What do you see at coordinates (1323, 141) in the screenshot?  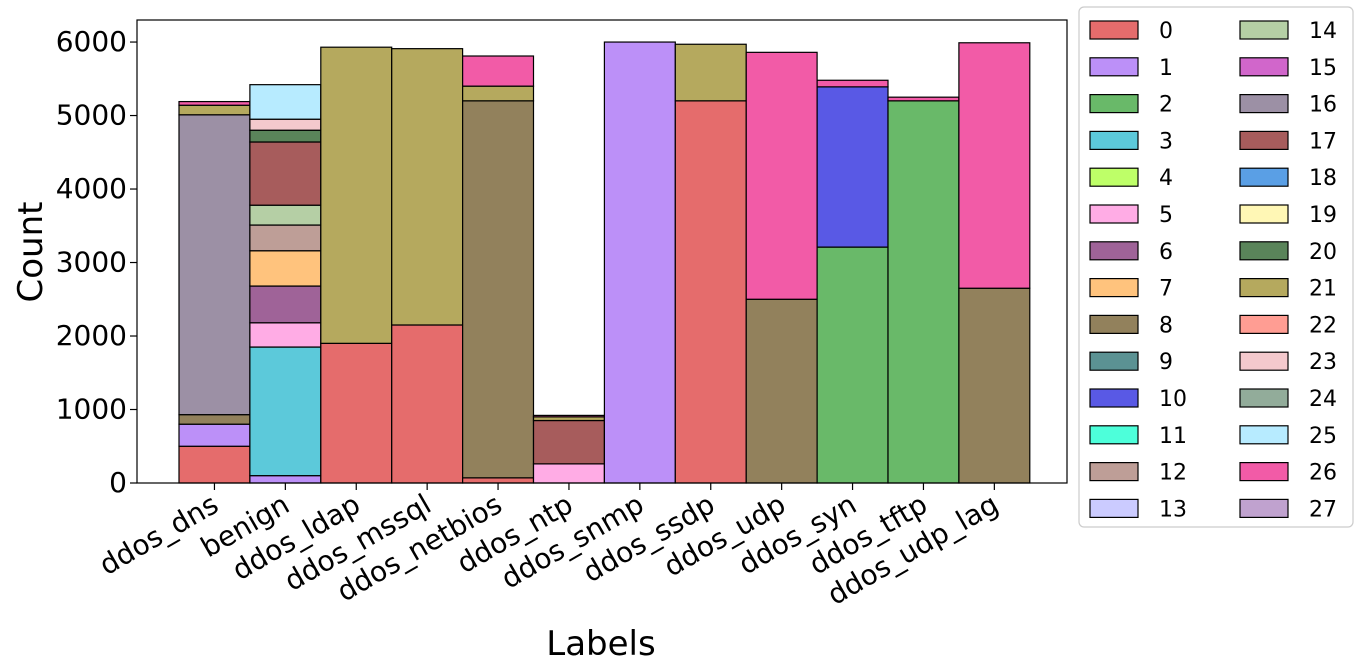 I see `legend-label: 17` at bounding box center [1323, 141].